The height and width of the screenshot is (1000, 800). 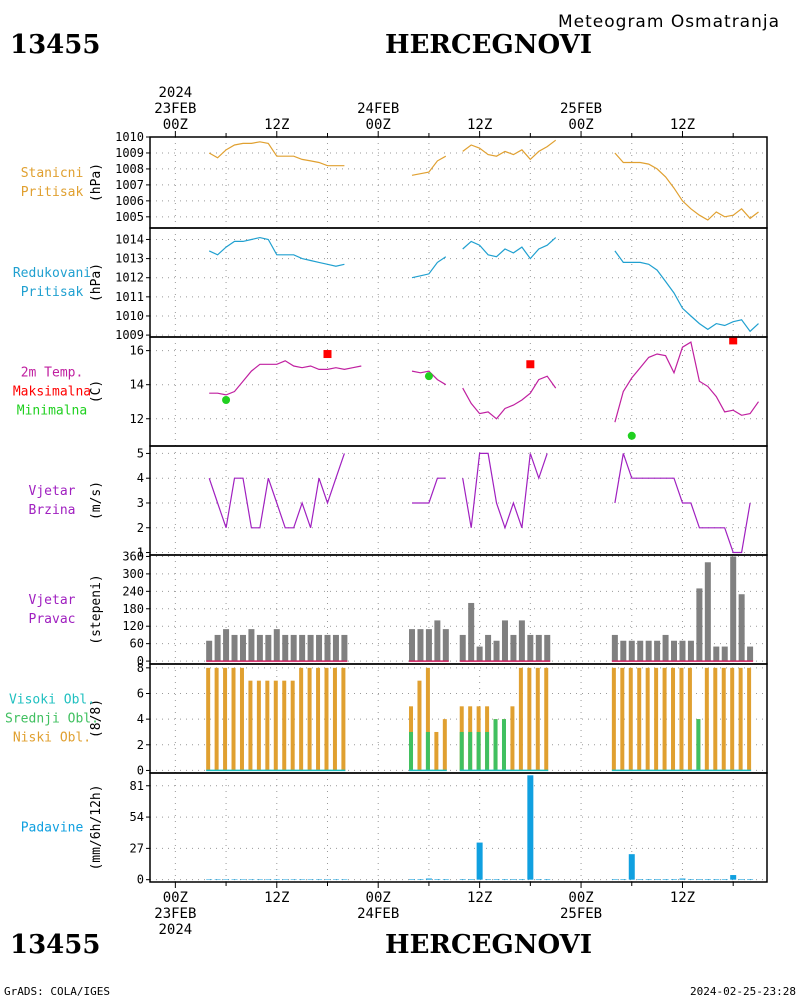 I want to click on y-tick-label: 4, so click(x=140, y=719).